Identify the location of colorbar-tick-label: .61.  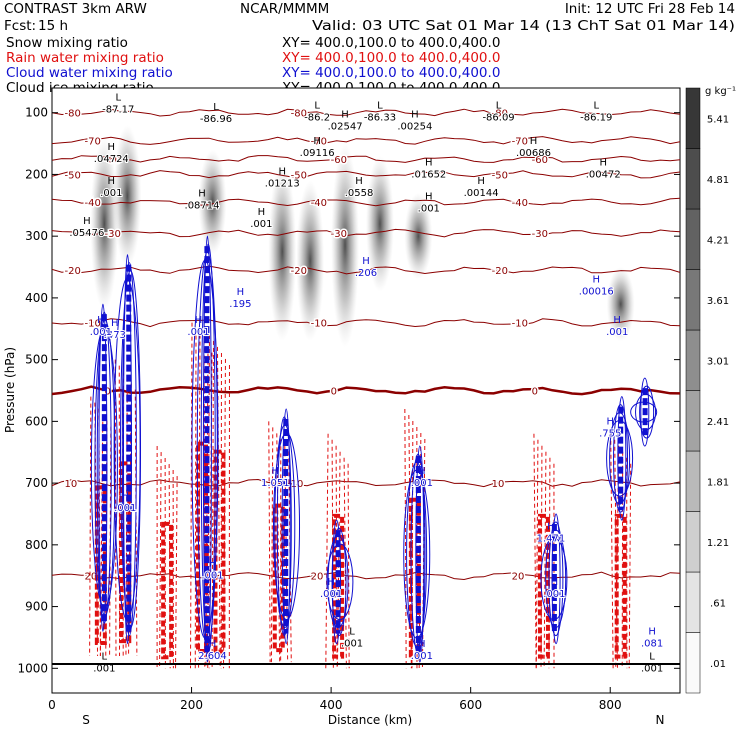
(718, 603).